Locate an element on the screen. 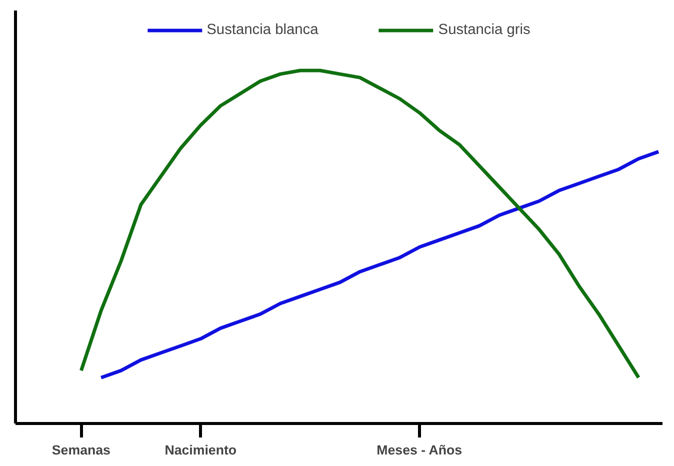 The height and width of the screenshot is (466, 674). legend-label: Sustancia gris is located at coordinates (484, 30).